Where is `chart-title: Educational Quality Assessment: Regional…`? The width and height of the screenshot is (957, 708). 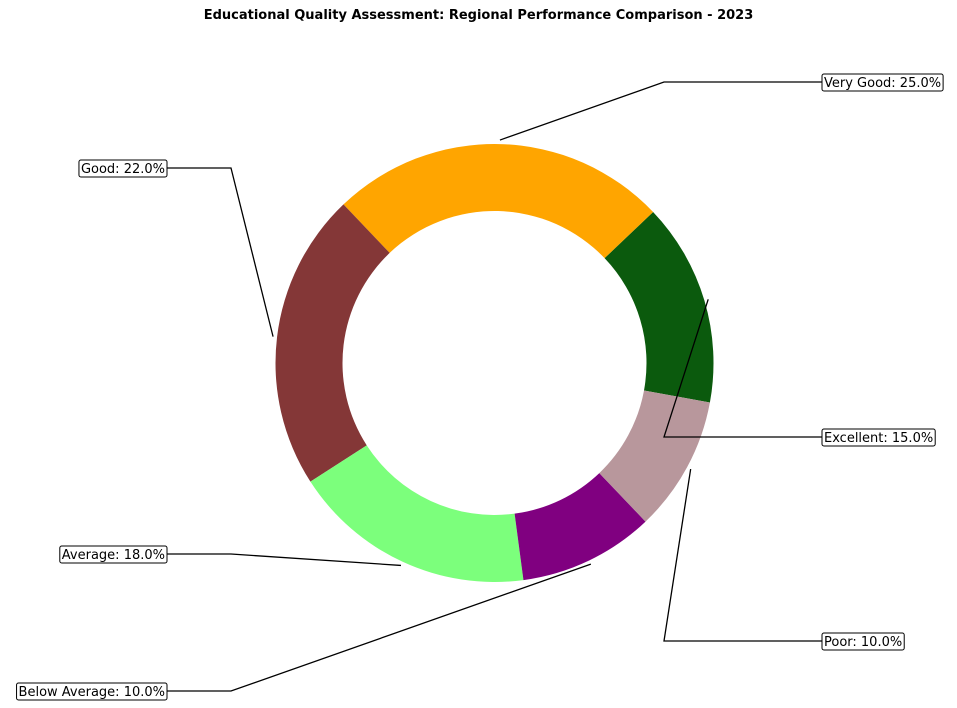
chart-title: Educational Quality Assessment: Regional… is located at coordinates (478, 15).